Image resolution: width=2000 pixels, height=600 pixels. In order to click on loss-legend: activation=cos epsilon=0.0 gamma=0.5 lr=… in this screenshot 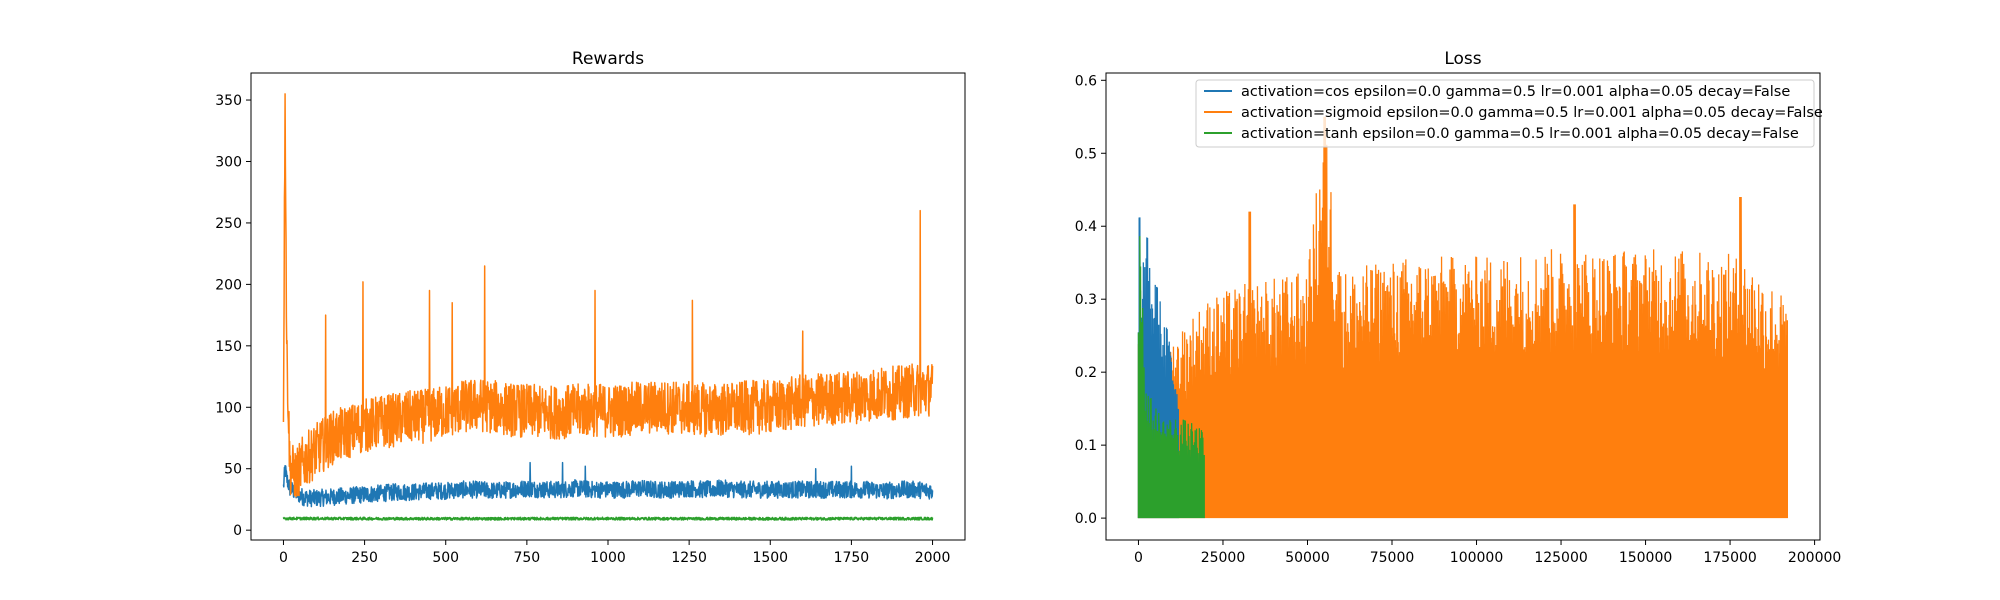, I will do `click(1509, 113)`.